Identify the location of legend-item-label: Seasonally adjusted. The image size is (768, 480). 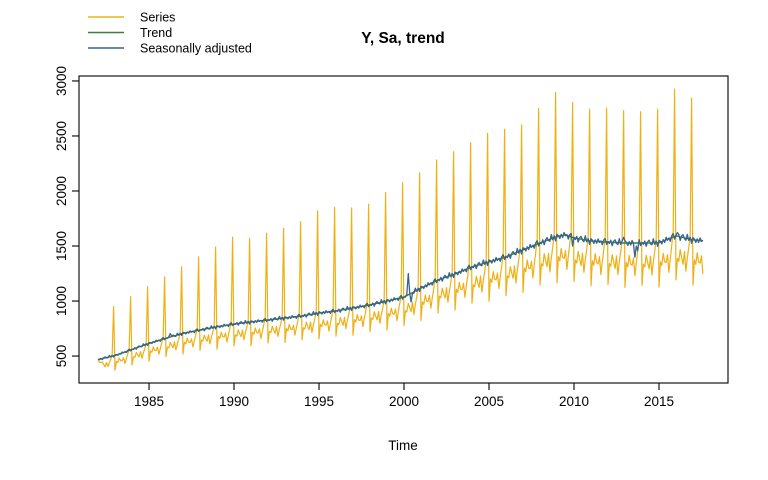
(196, 49).